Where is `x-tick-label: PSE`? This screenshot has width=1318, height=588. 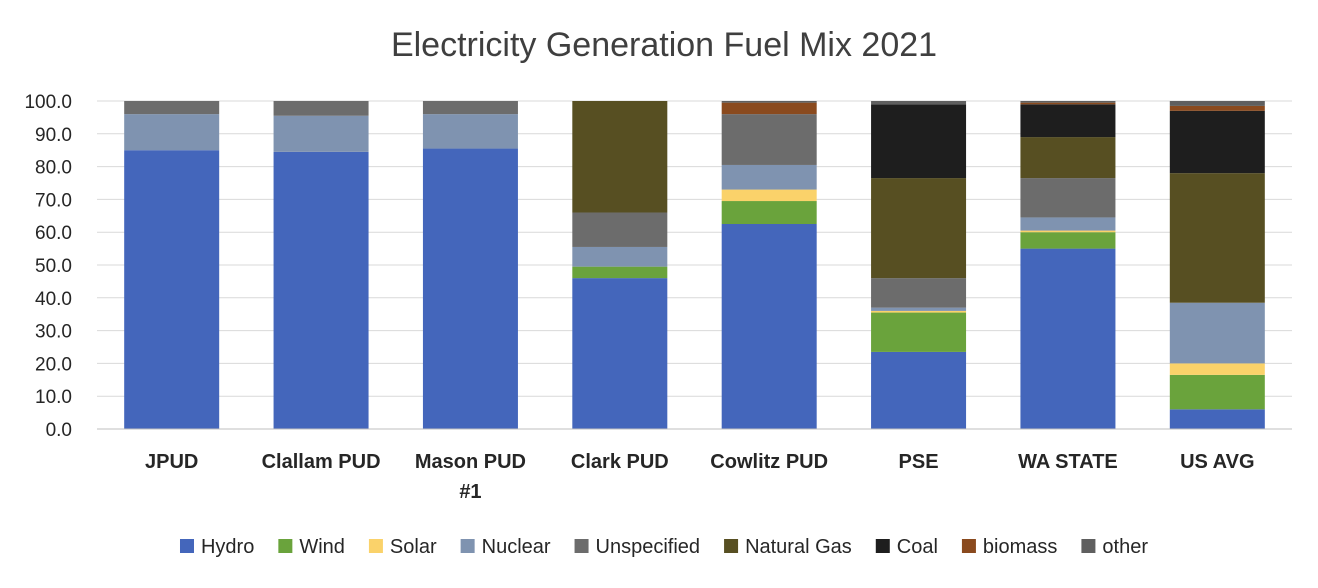
x-tick-label: PSE is located at coordinates (919, 462).